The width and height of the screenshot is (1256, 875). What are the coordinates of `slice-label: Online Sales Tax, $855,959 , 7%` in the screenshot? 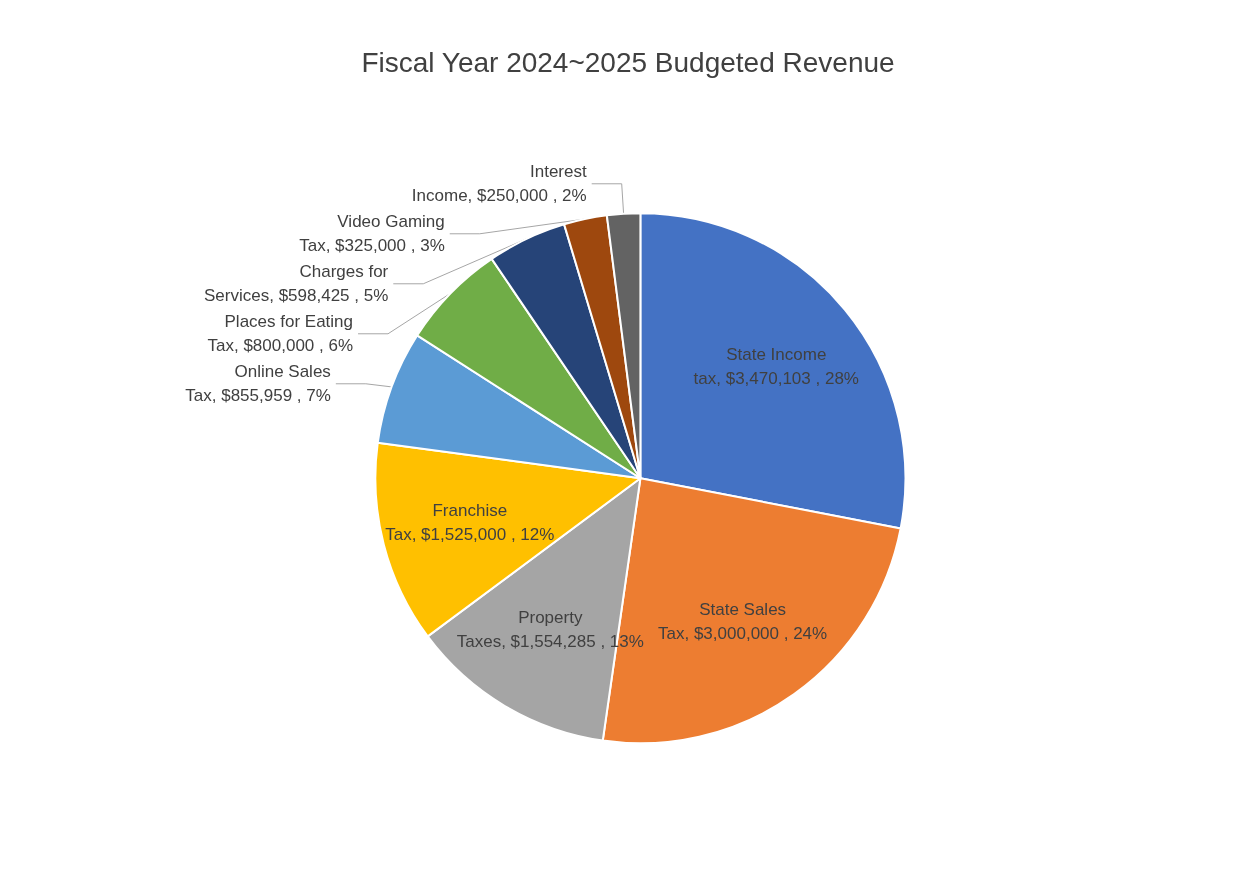 It's located at (258, 384).